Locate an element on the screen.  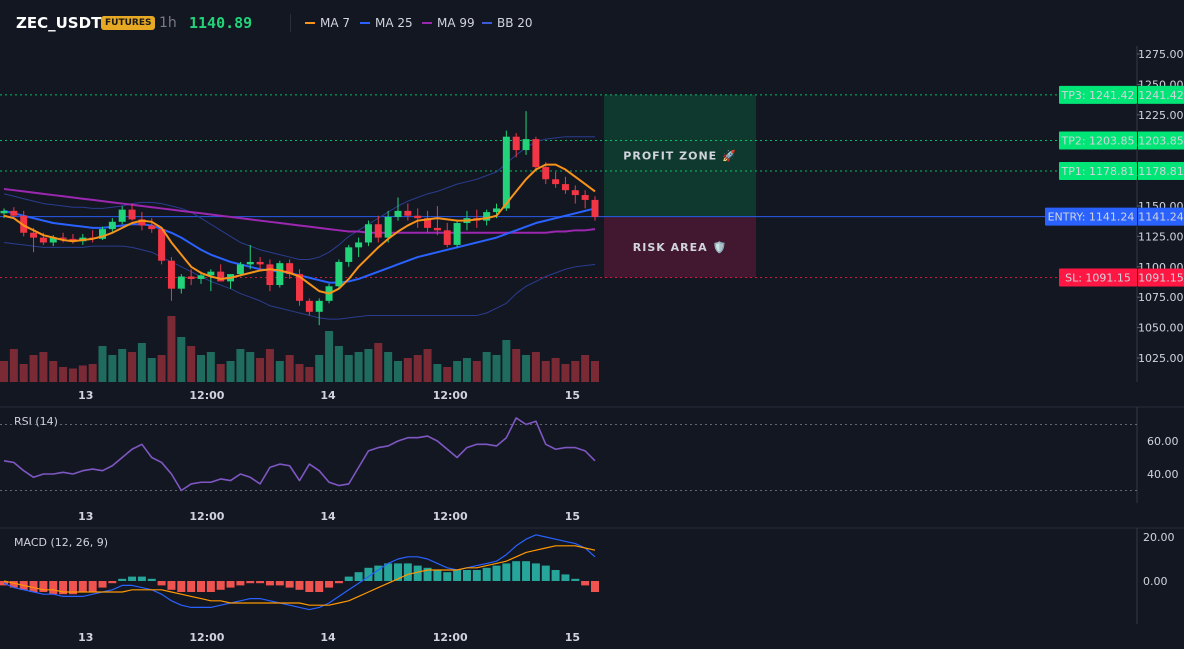
risk-zone is located at coordinates (680, 247).